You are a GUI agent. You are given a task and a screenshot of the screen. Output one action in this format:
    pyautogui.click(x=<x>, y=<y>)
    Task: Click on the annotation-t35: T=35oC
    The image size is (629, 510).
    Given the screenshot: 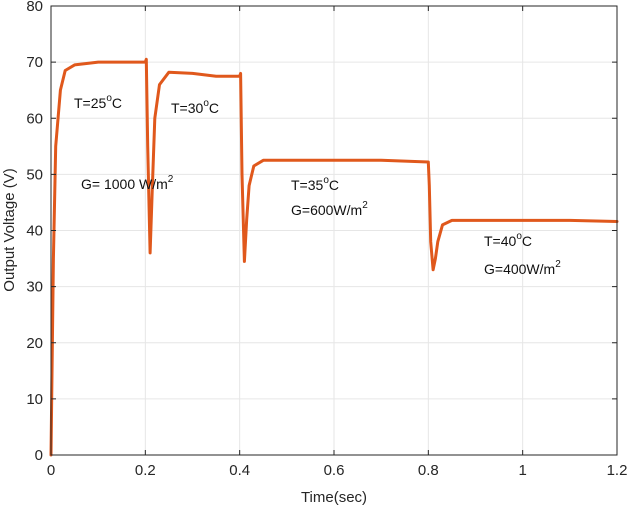 What is the action you would take?
    pyautogui.click(x=315, y=184)
    